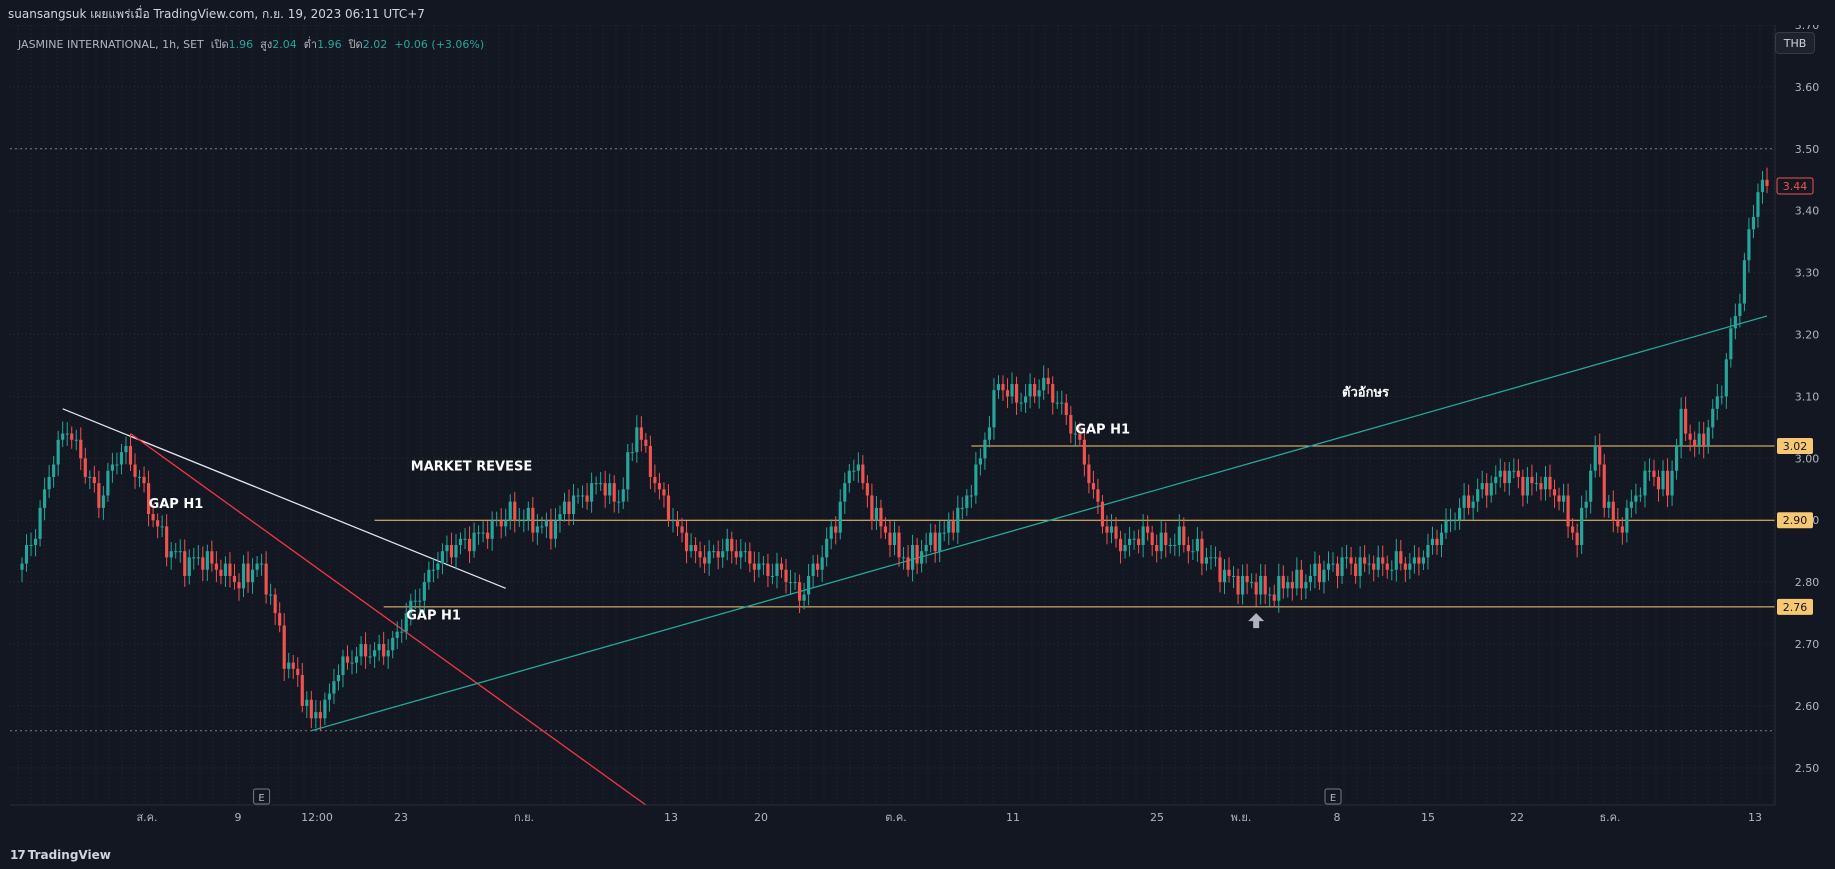 The image size is (1835, 869). I want to click on symbol-name: JASMINE INTERNATIONAL, 1h, SET, so click(111, 44).